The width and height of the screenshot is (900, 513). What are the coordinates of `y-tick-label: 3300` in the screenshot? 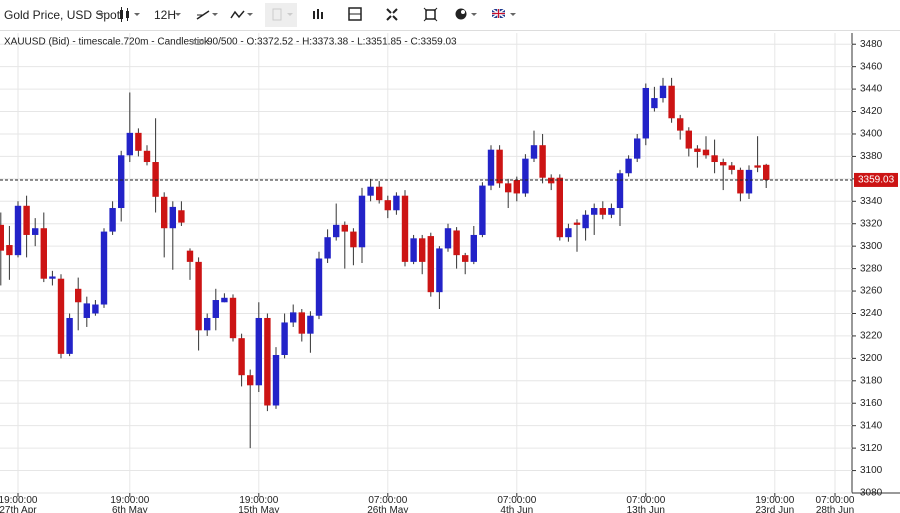 It's located at (871, 246).